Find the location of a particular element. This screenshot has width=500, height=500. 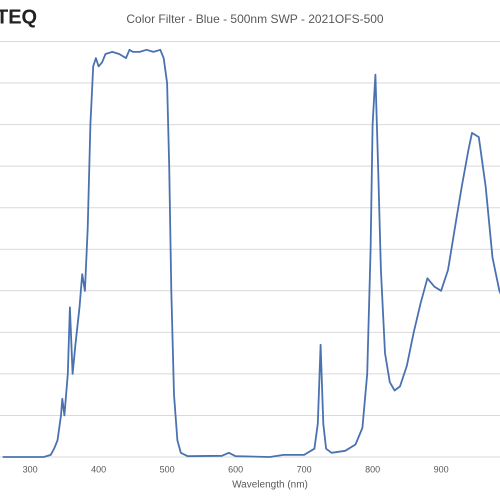

x-tick-label: 800 is located at coordinates (372, 469).